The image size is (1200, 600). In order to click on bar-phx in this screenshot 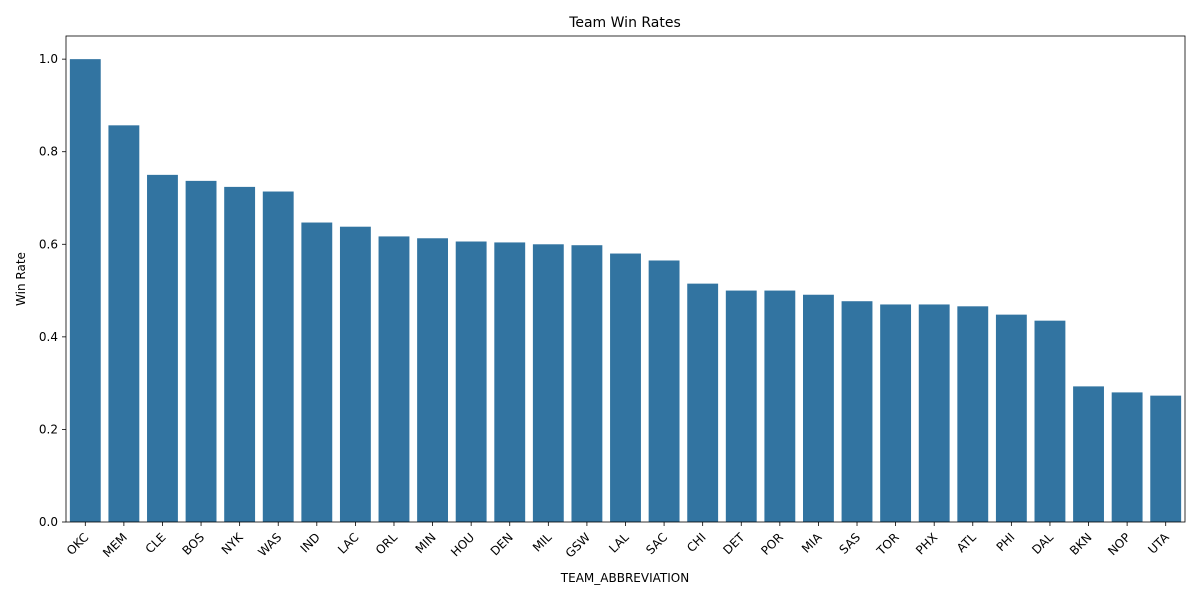, I will do `click(934, 413)`.